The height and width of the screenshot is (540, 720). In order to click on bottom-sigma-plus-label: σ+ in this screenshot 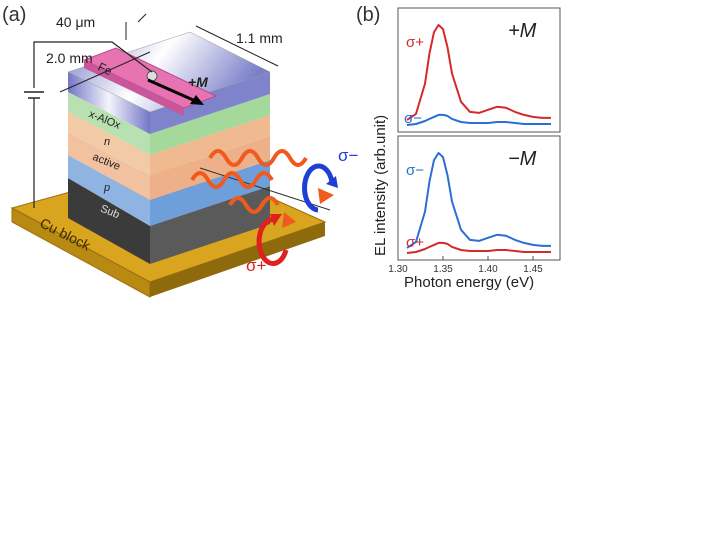, I will do `click(415, 242)`.